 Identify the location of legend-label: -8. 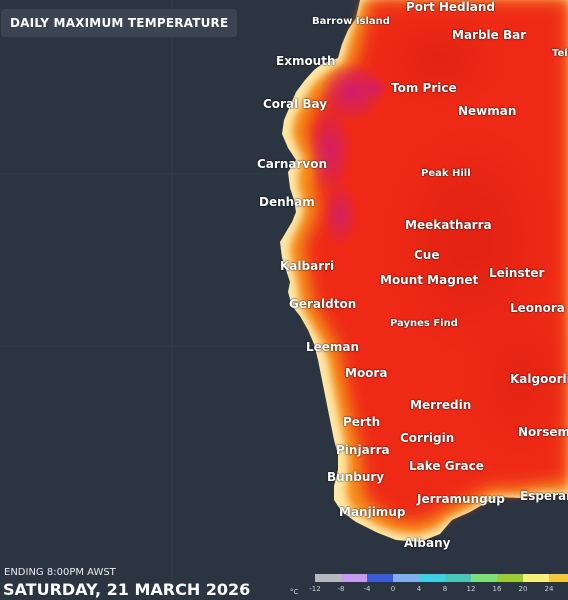
(341, 589).